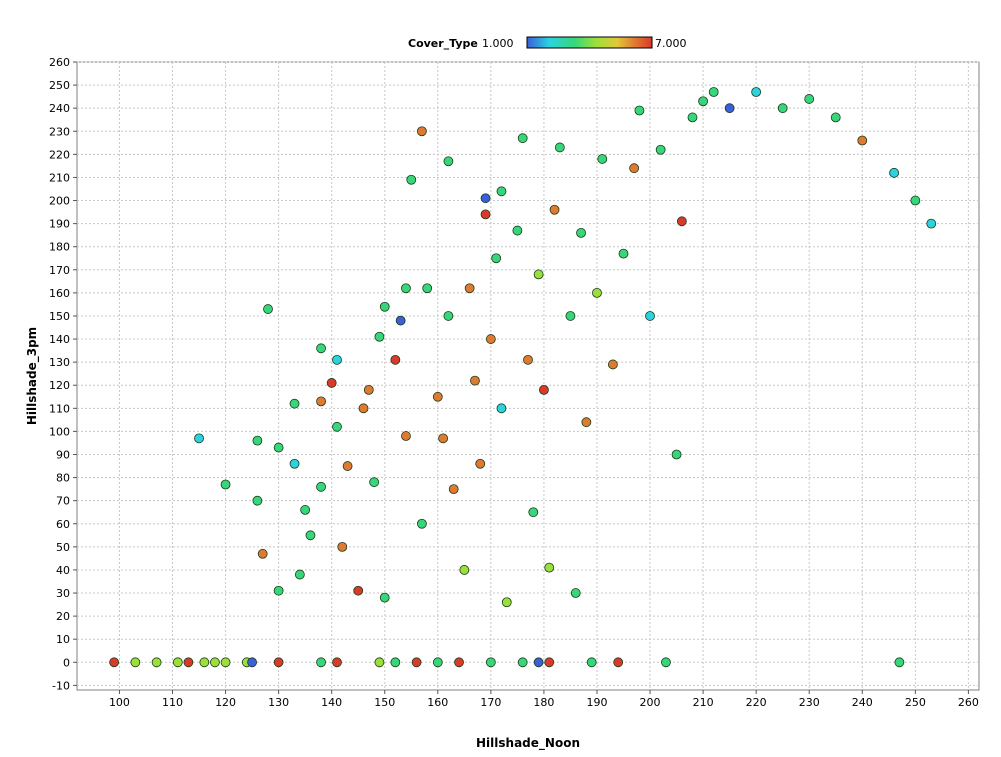  What do you see at coordinates (490, 702) in the screenshot?
I see `x-tick-label: 170` at bounding box center [490, 702].